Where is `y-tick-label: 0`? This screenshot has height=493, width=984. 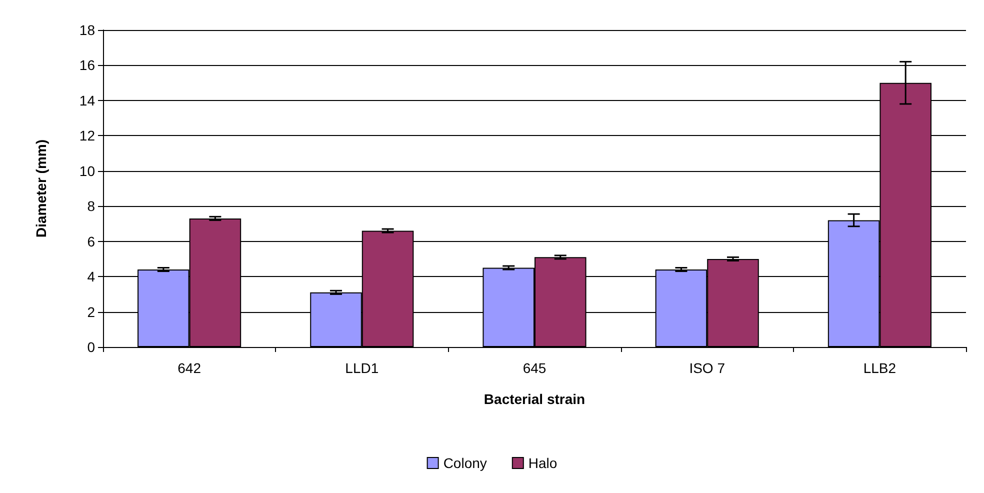
y-tick-label: 0 is located at coordinates (91, 347).